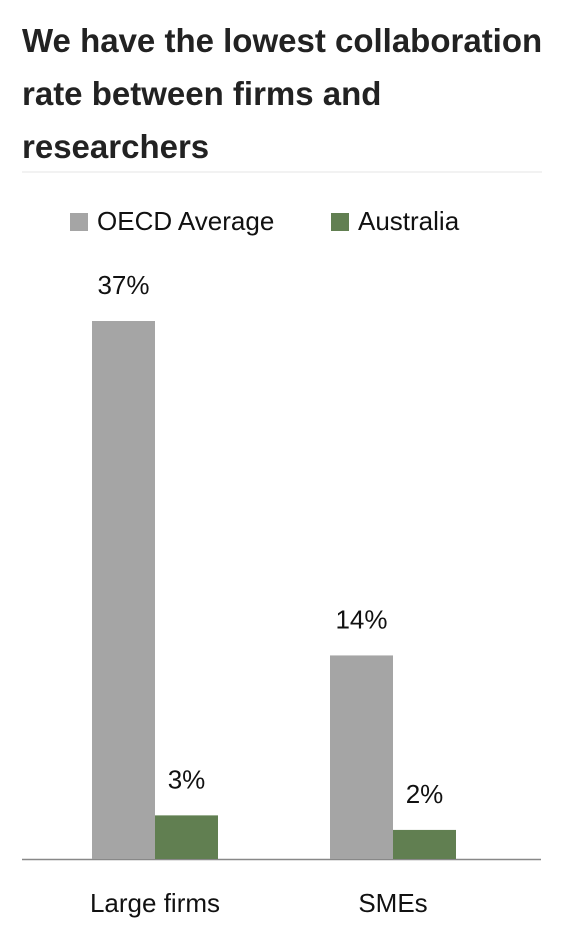 The height and width of the screenshot is (927, 566). Describe the element at coordinates (185, 221) in the screenshot. I see `legend-label: OECD Average` at that location.